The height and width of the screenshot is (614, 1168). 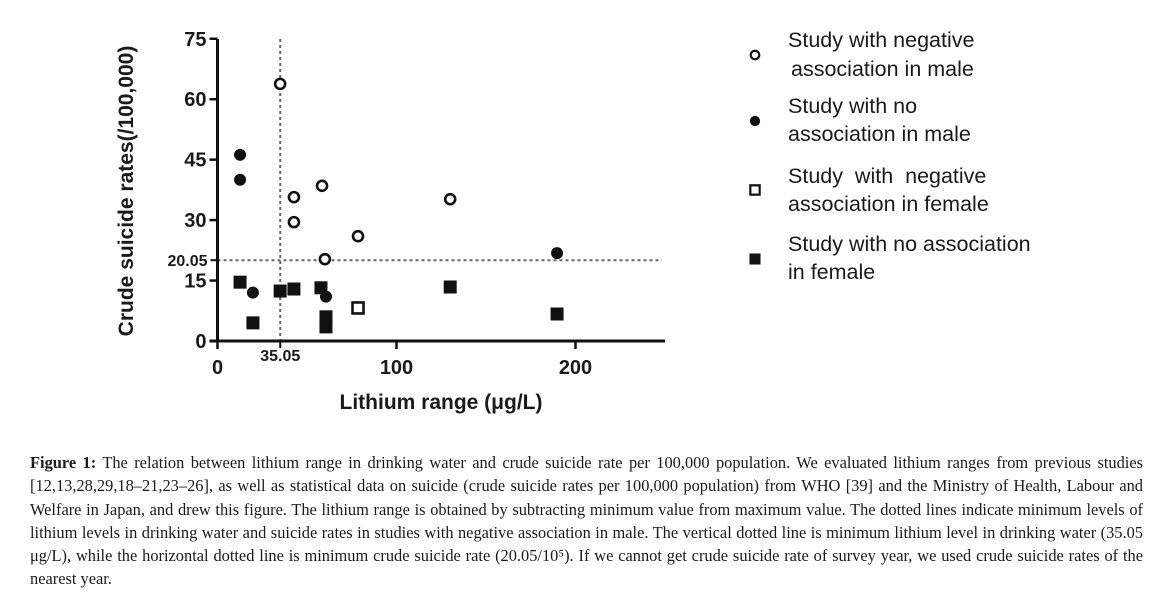 What do you see at coordinates (195, 282) in the screenshot?
I see `y-tick-label: 15` at bounding box center [195, 282].